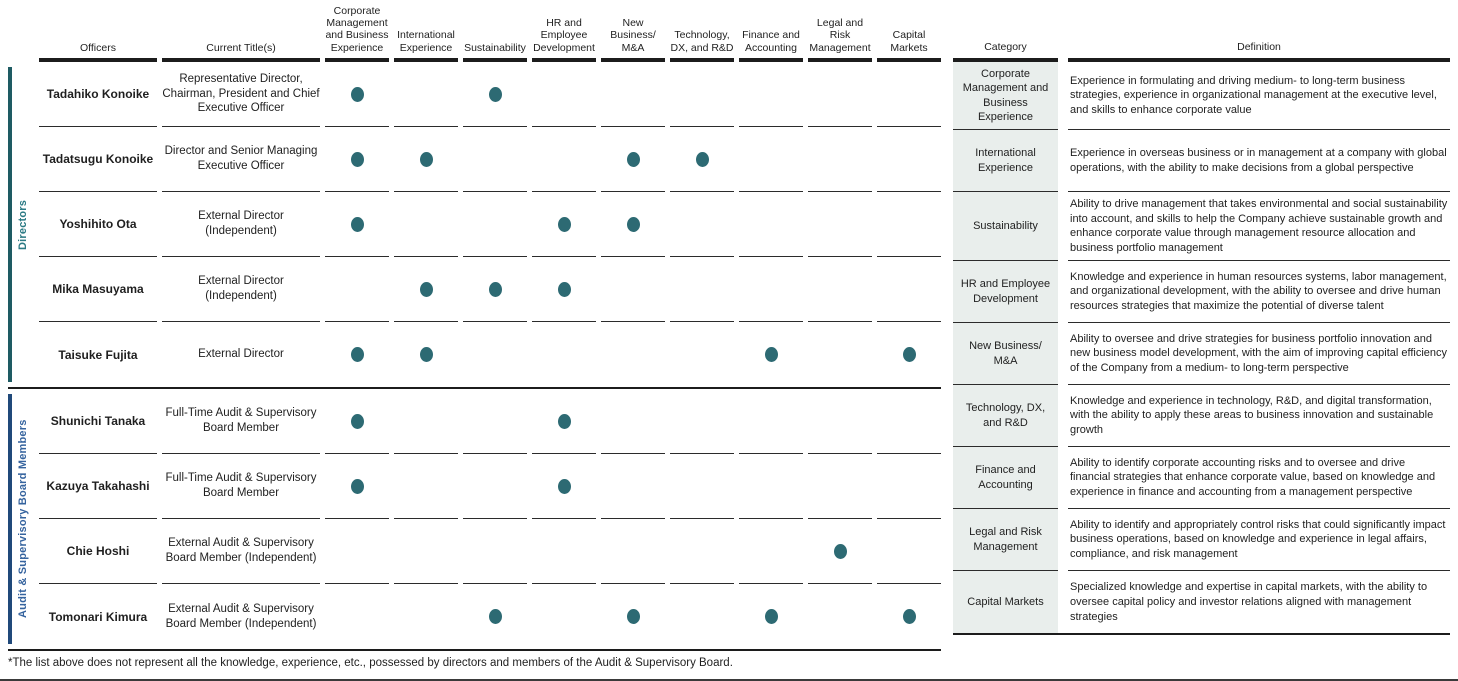  I want to click on definition-category: Legal and Risk Management, so click(1005, 540).